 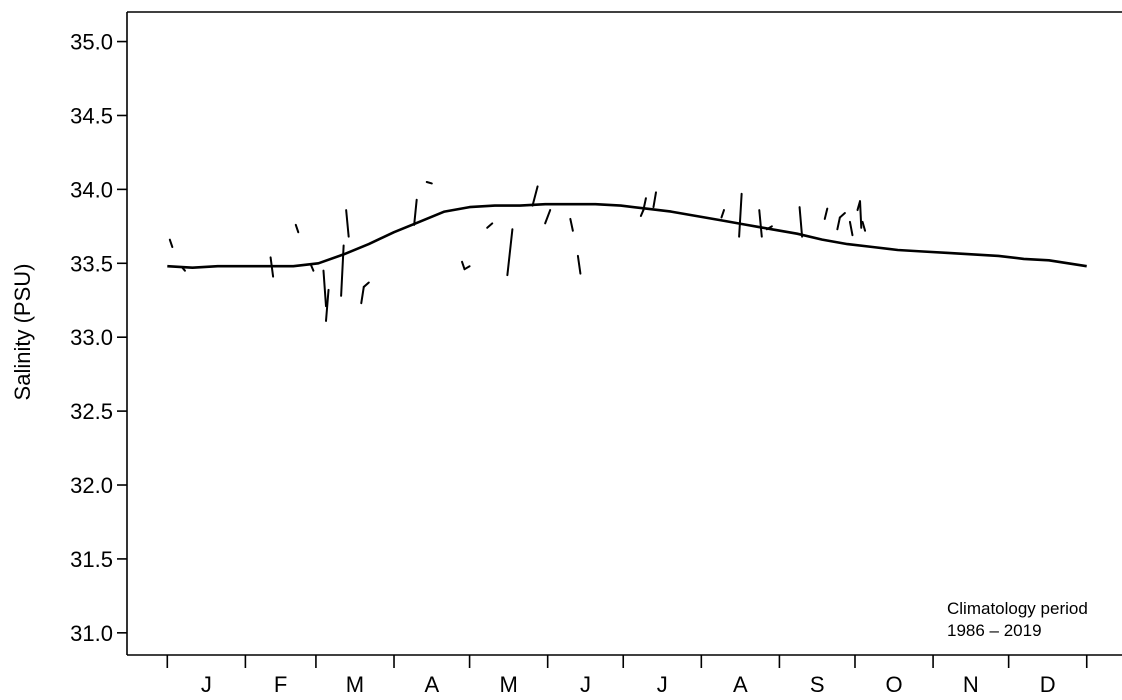 What do you see at coordinates (1048, 684) in the screenshot?
I see `month-label: D` at bounding box center [1048, 684].